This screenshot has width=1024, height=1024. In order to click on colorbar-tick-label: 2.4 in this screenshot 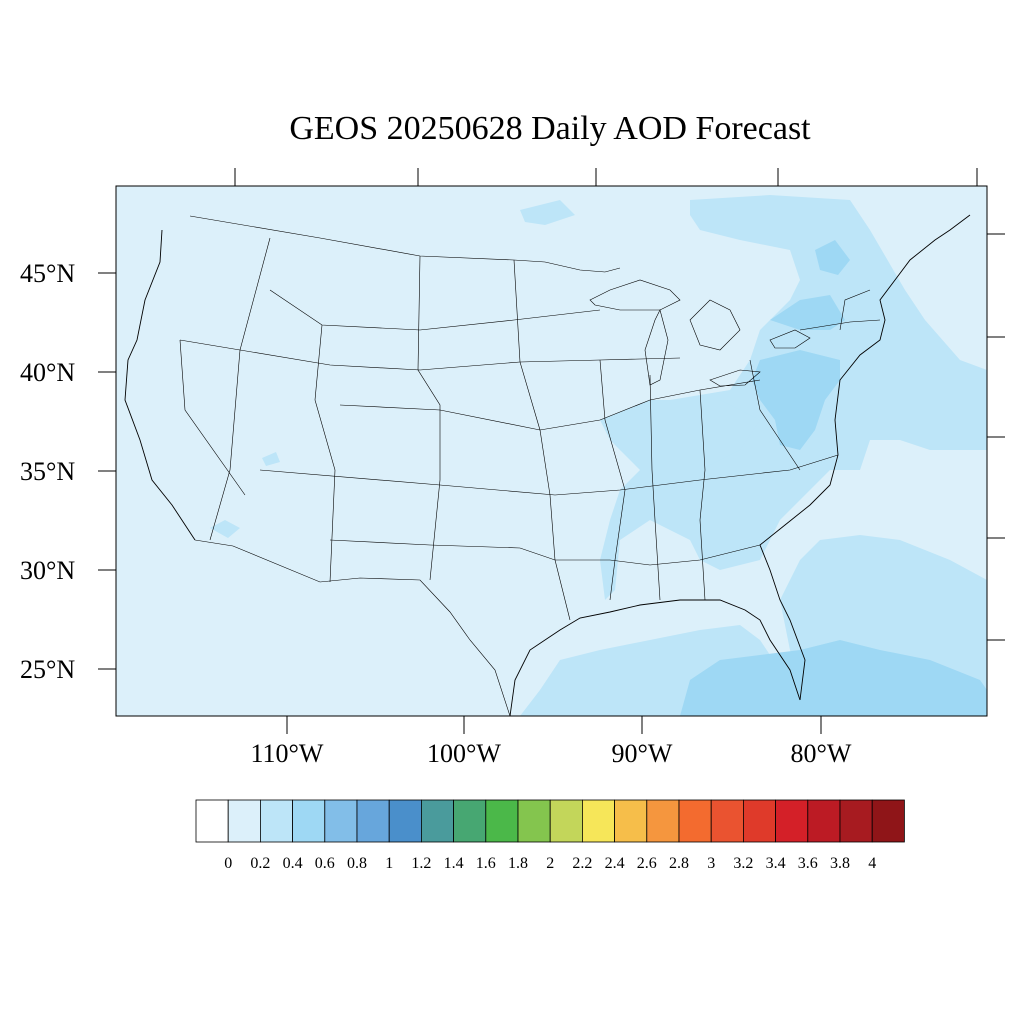, I will do `click(615, 863)`.